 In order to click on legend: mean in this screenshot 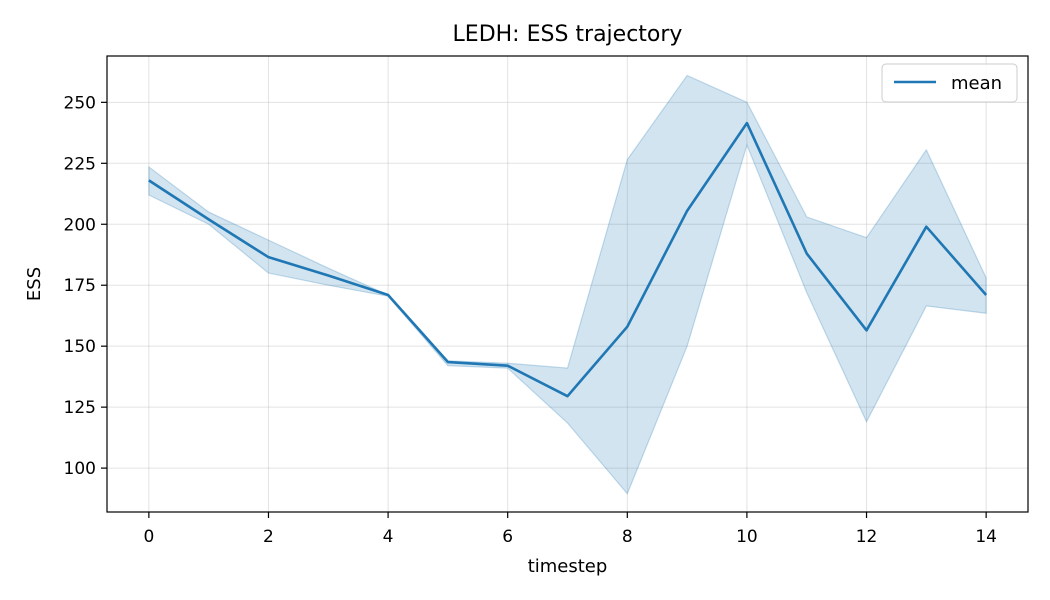, I will do `click(949, 83)`.